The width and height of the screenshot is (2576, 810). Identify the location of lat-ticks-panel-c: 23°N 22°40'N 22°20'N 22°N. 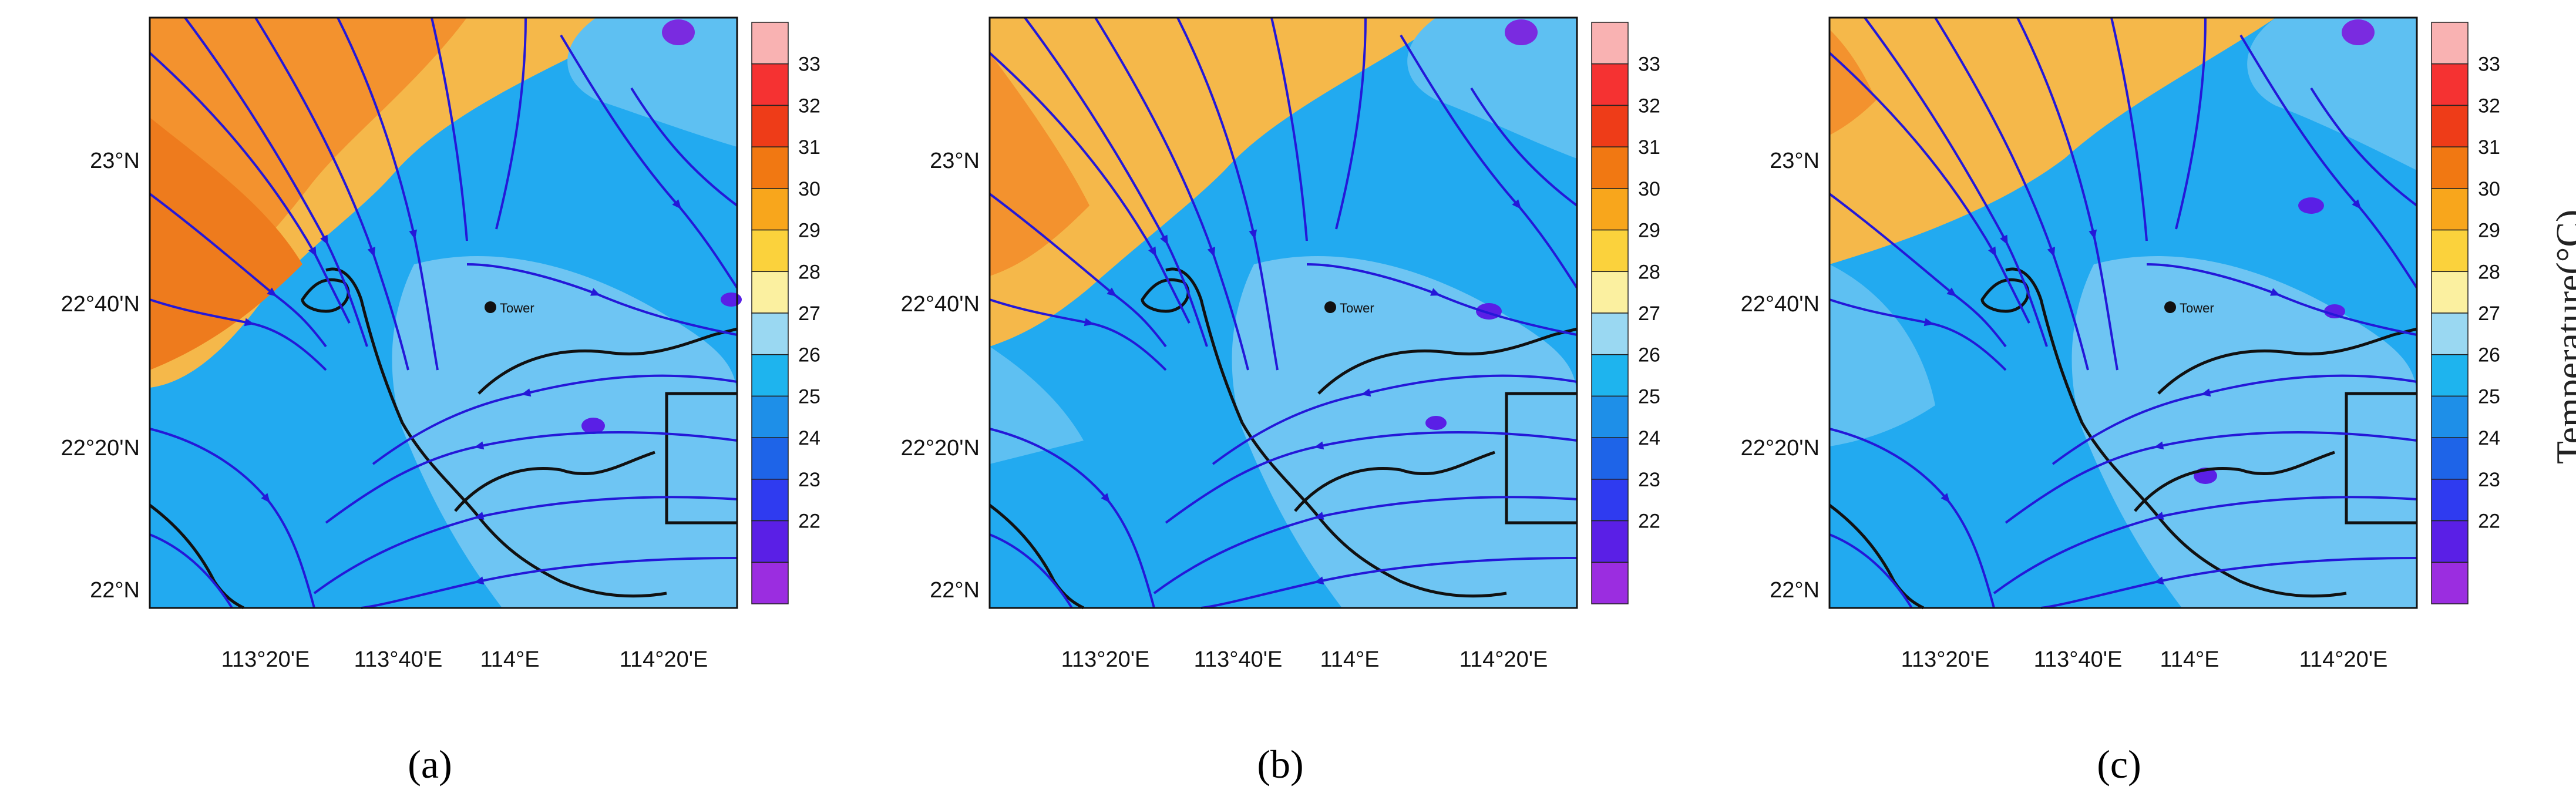
(1780, 376).